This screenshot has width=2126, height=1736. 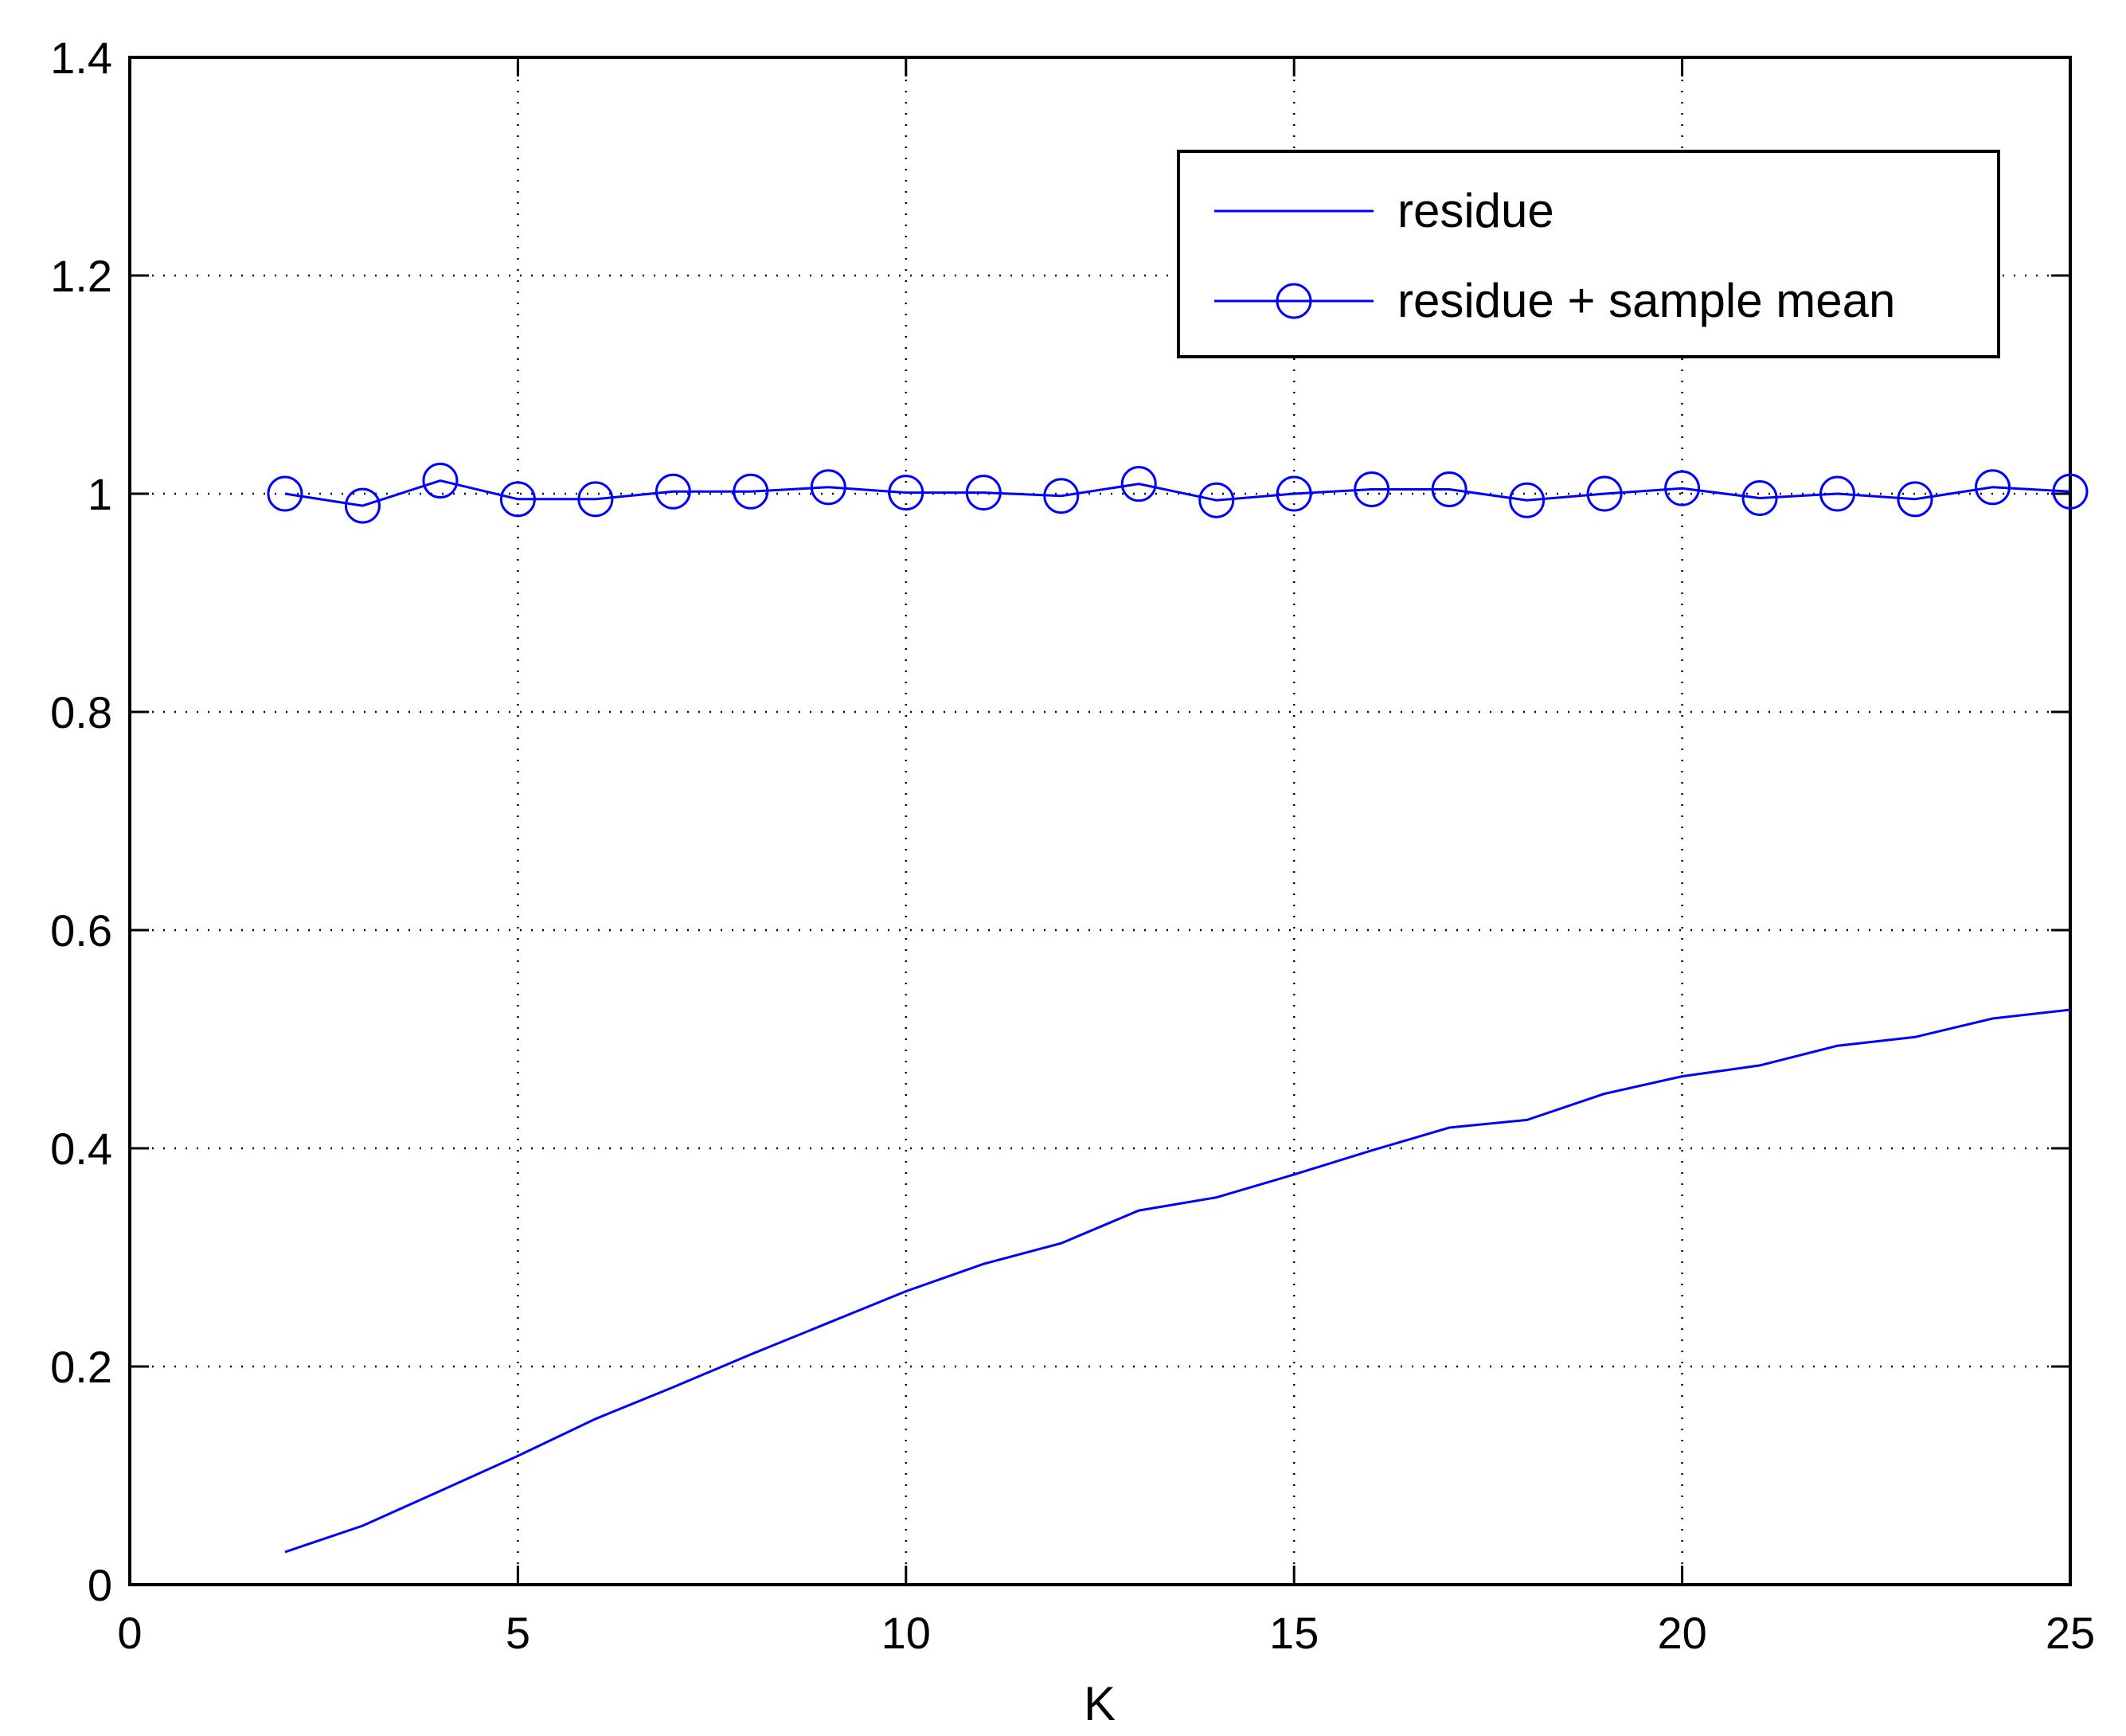 What do you see at coordinates (81, 822) in the screenshot?
I see `y-tick-labels: 0 0.2 0.4 0.6 0.8 1 1.2 1.4` at bounding box center [81, 822].